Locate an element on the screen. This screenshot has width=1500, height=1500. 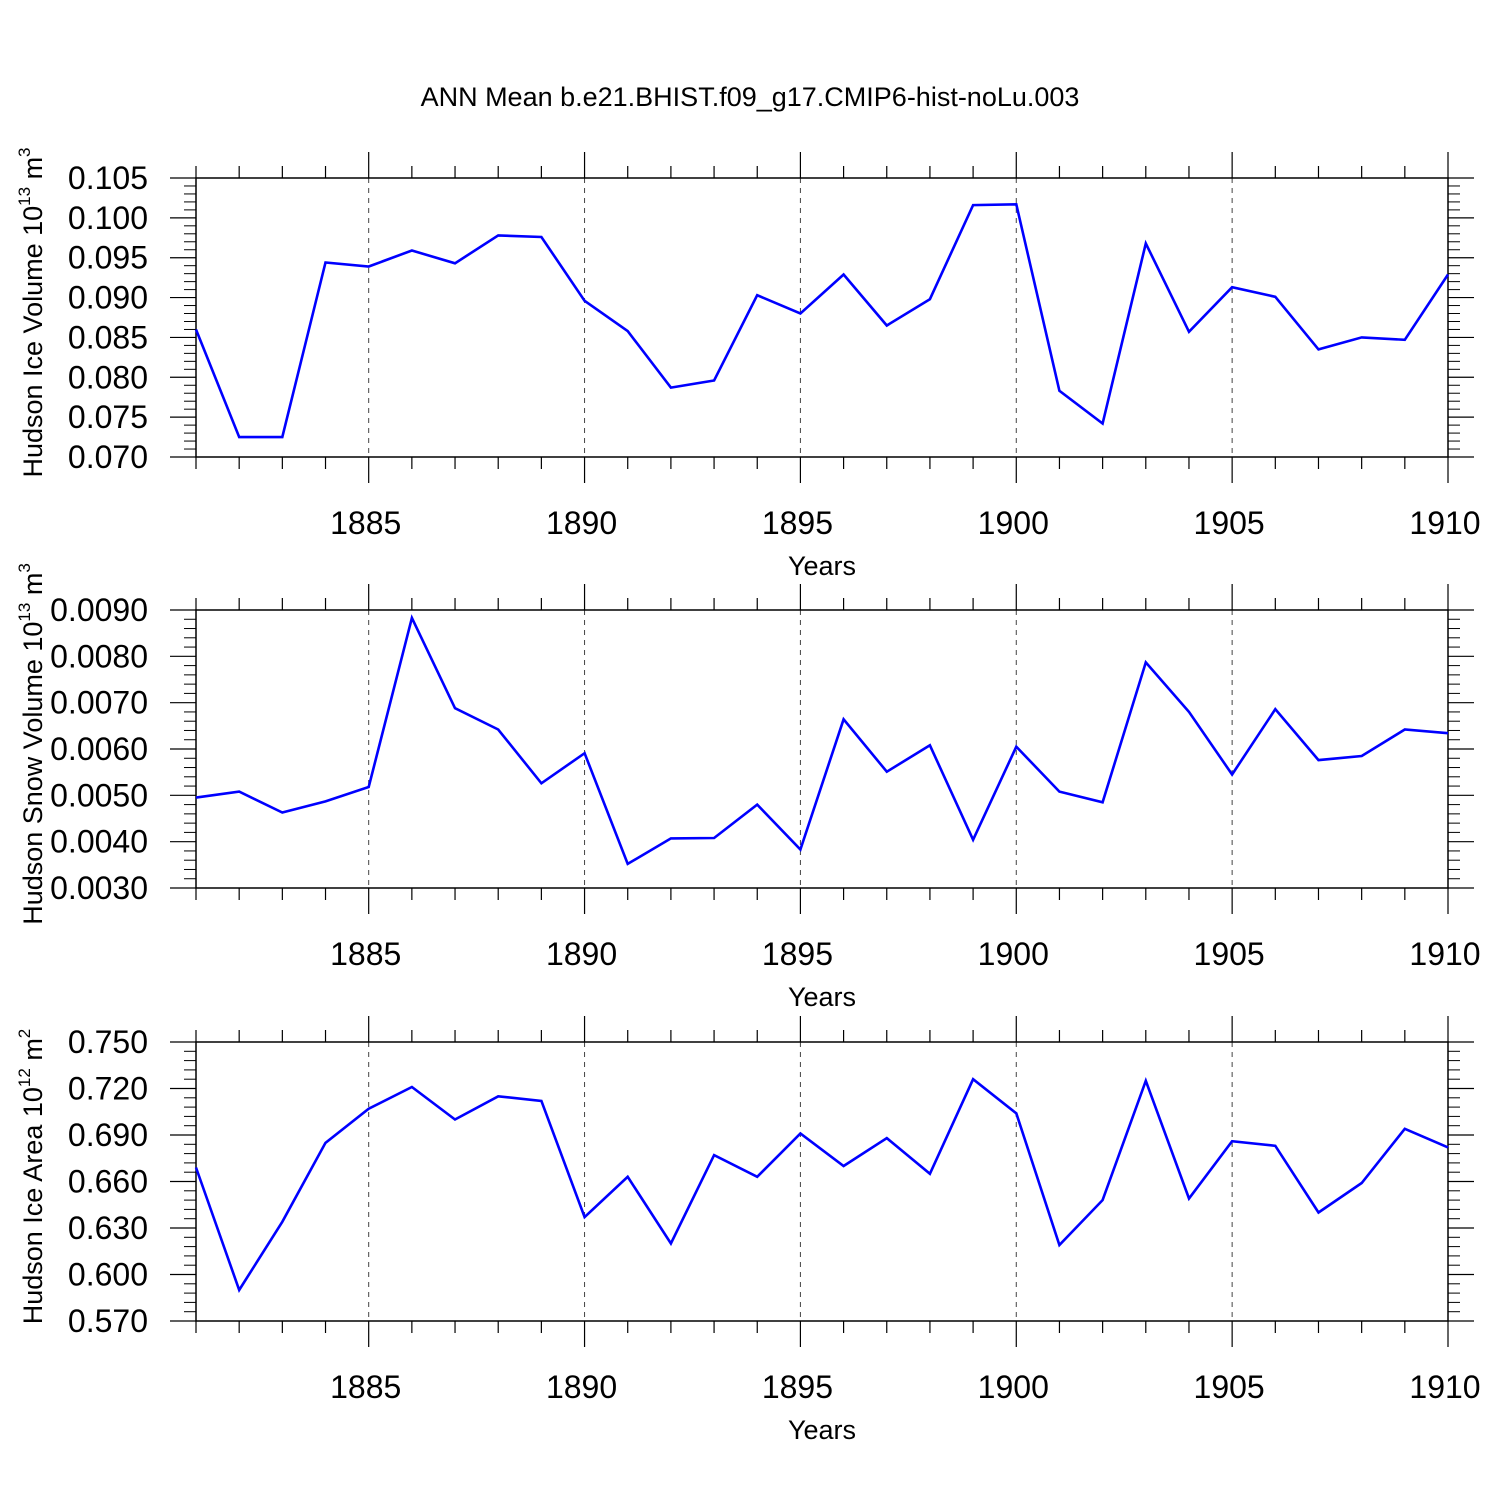
y-tick-label: 0.105 is located at coordinates (108, 178).